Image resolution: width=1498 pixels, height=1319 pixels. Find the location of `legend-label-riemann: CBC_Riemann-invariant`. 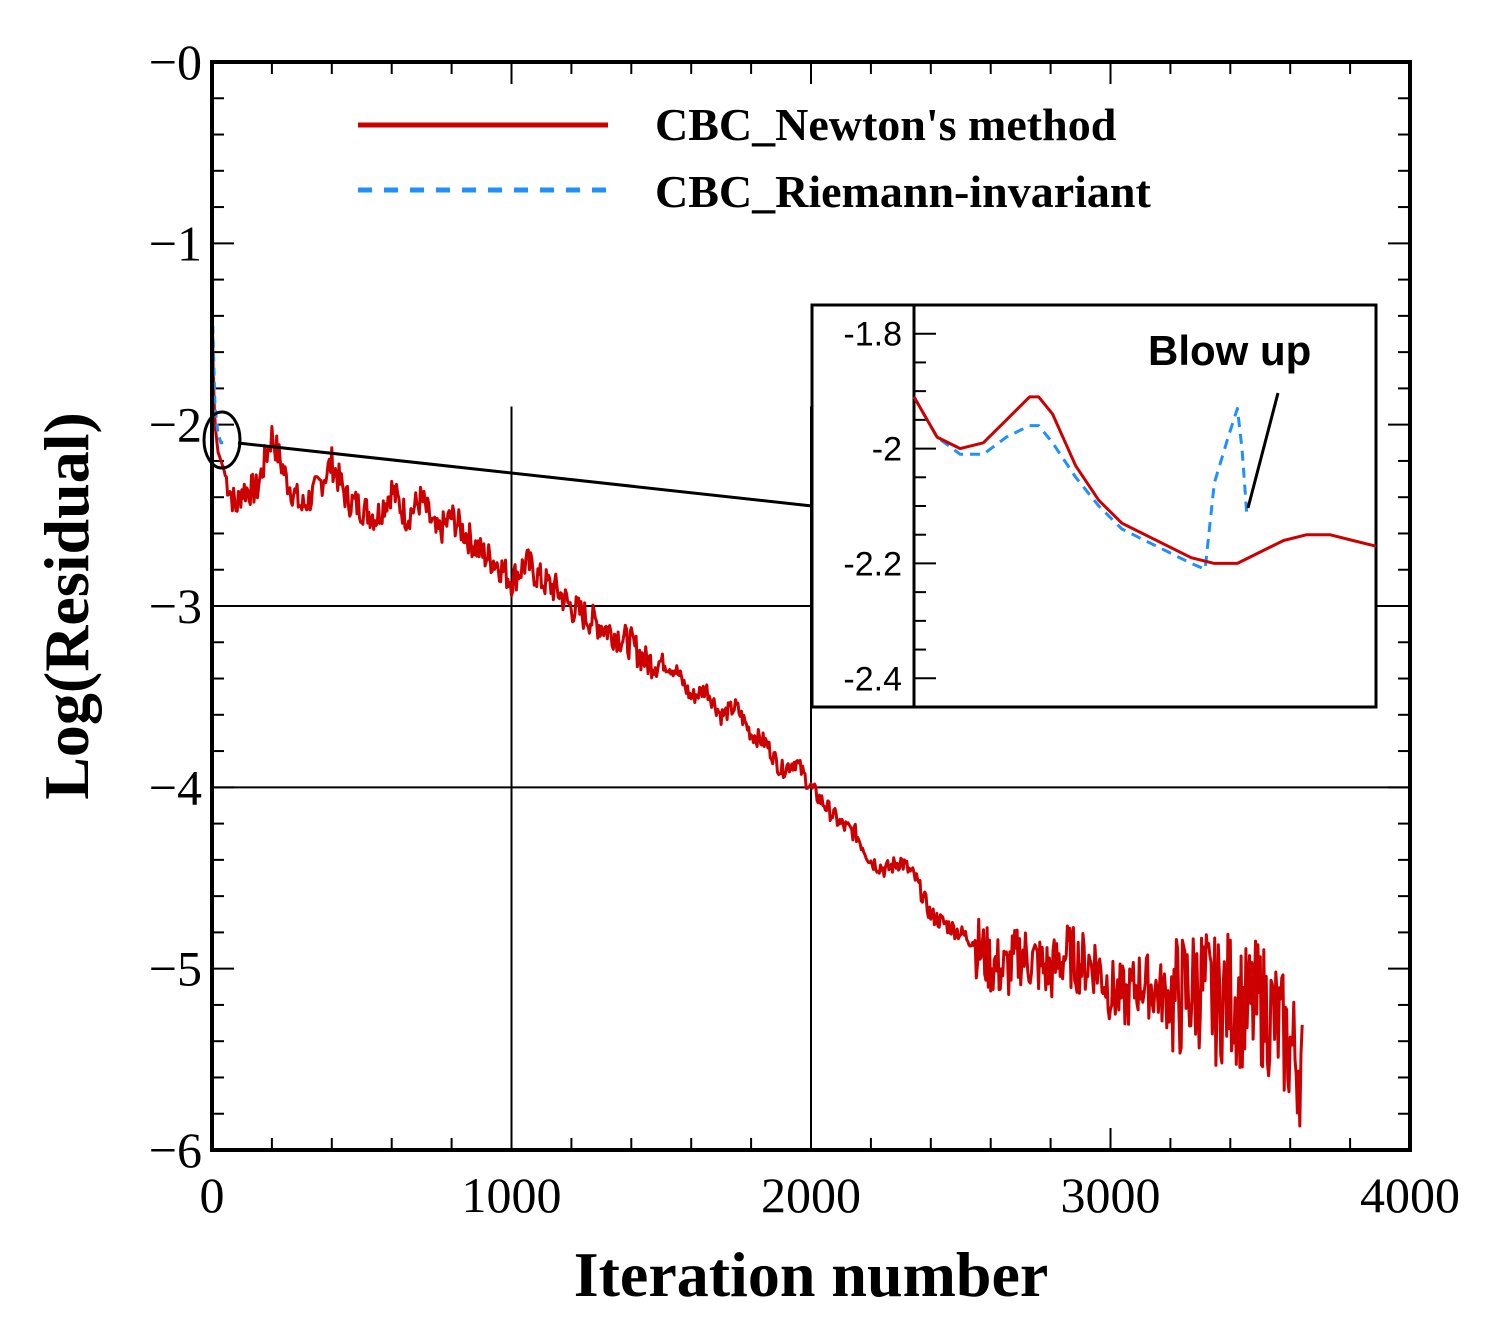

legend-label-riemann: CBC_Riemann-invariant is located at coordinates (903, 191).